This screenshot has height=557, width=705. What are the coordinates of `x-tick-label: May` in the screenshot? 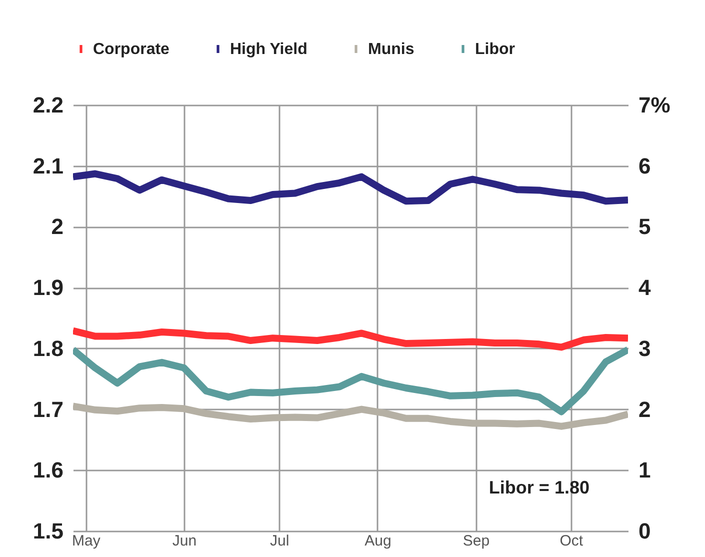 It's located at (86, 541).